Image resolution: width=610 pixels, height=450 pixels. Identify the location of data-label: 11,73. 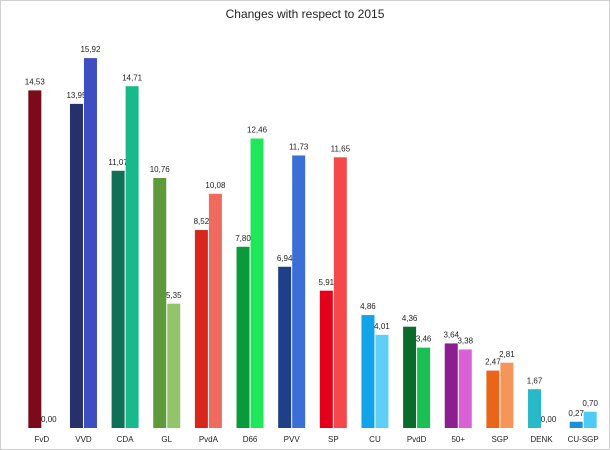
(299, 147).